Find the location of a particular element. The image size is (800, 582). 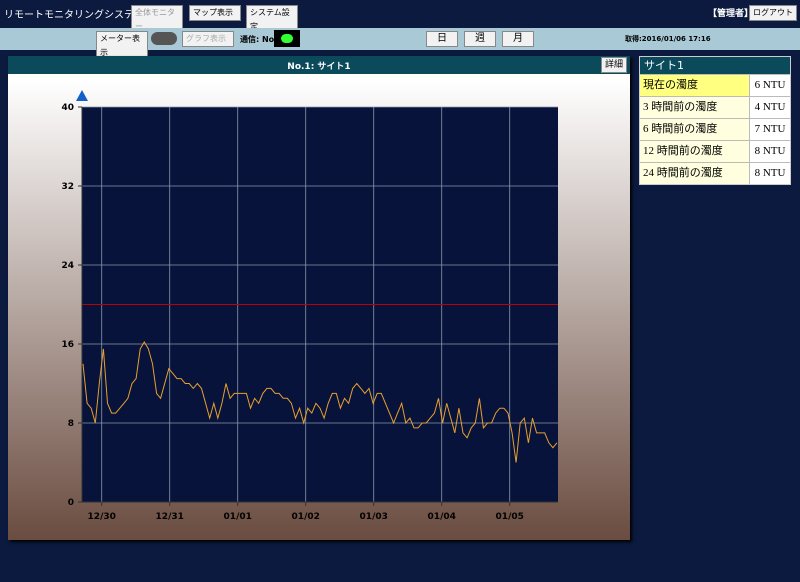

y-tick-label: 8 is located at coordinates (71, 424).